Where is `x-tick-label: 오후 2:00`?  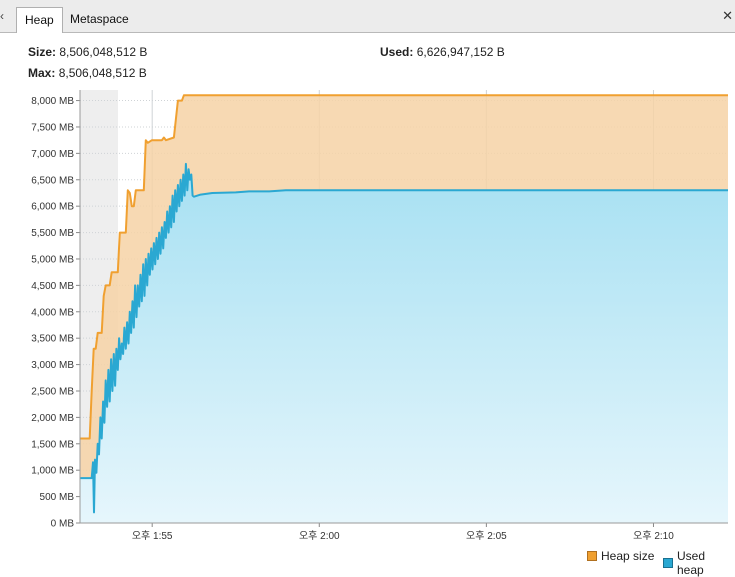 x-tick-label: 오후 2:00 is located at coordinates (319, 536).